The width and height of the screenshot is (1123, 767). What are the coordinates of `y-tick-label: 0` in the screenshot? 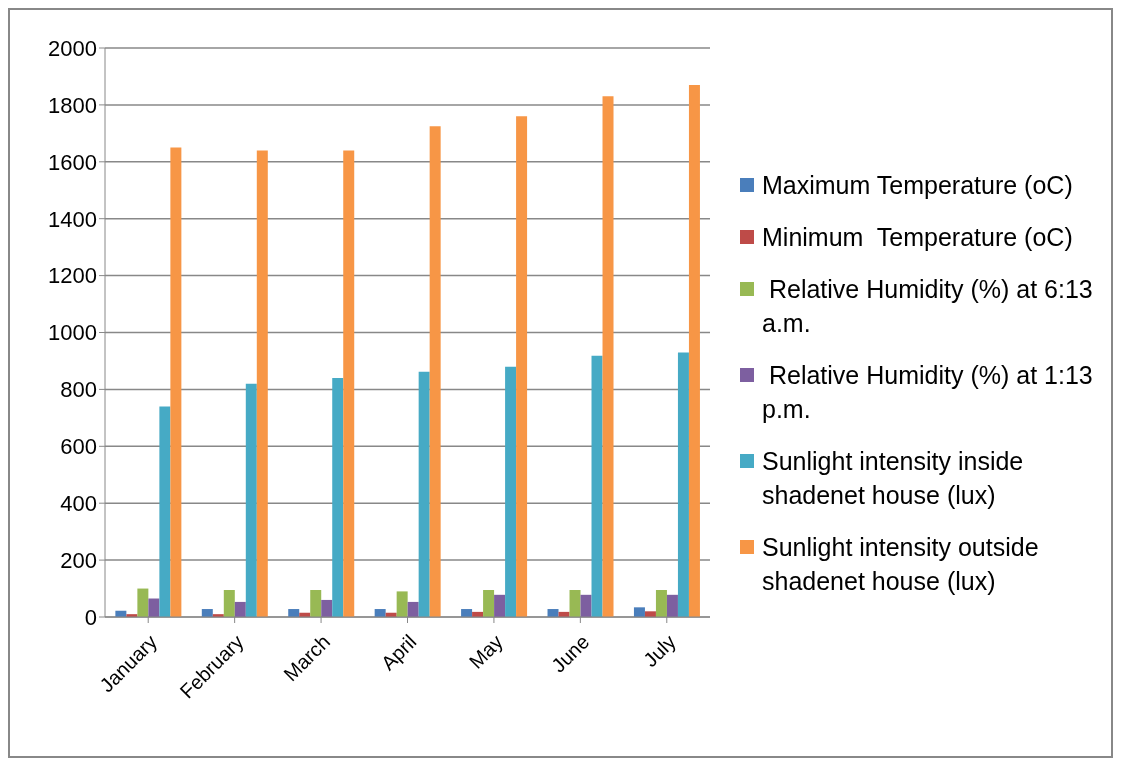 It's located at (90, 617).